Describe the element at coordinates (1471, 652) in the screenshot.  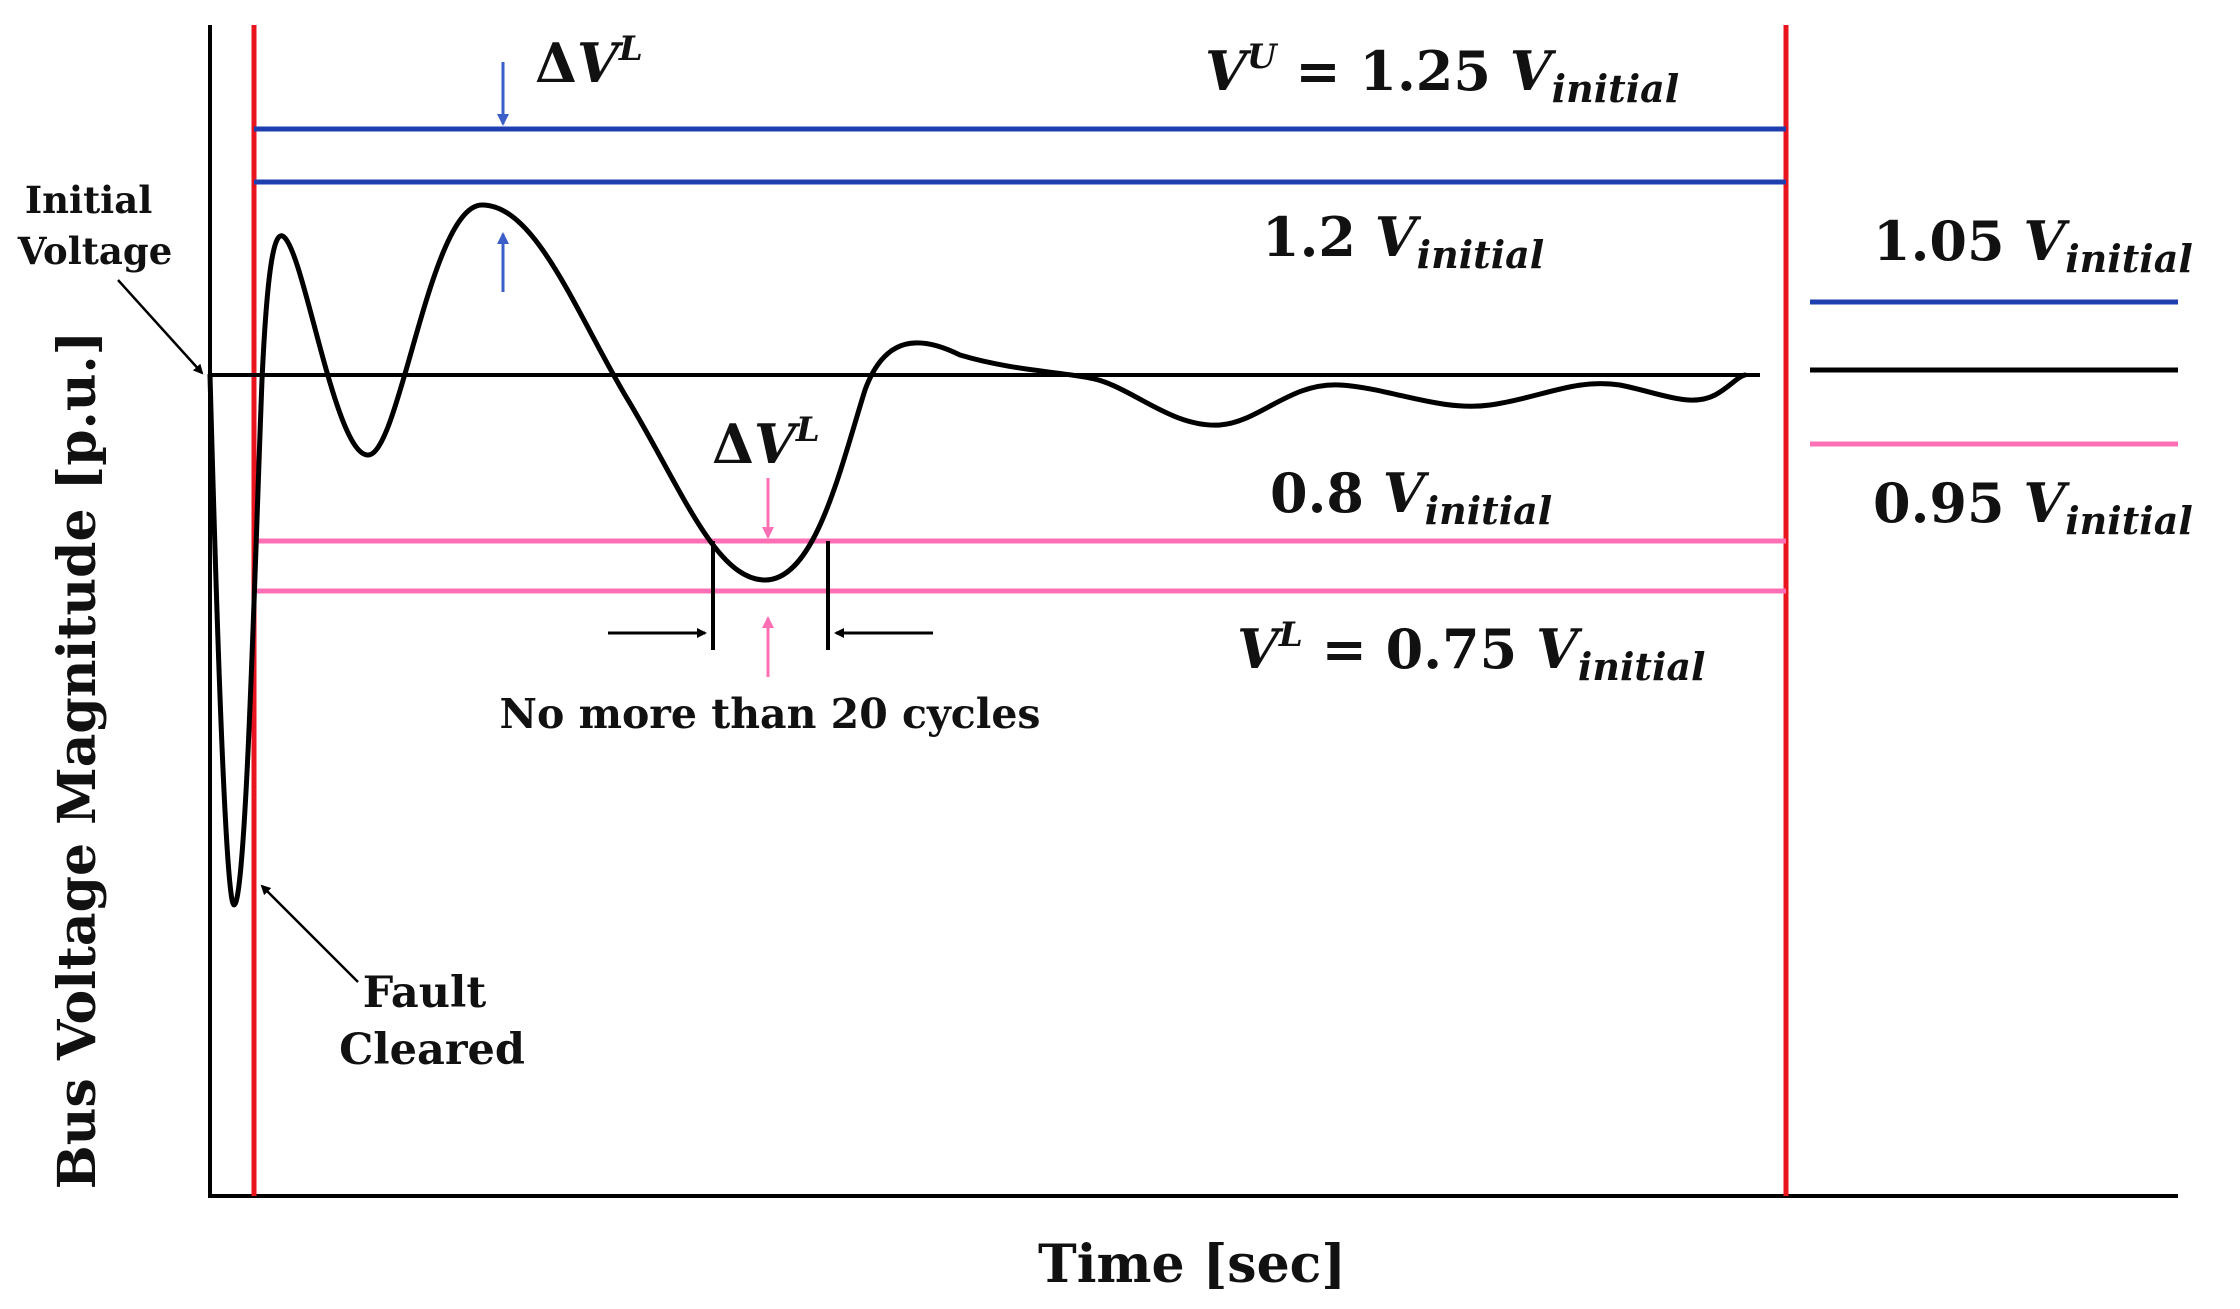
I see `lower-limit-label: VL = 0.75 Vinitial` at that location.